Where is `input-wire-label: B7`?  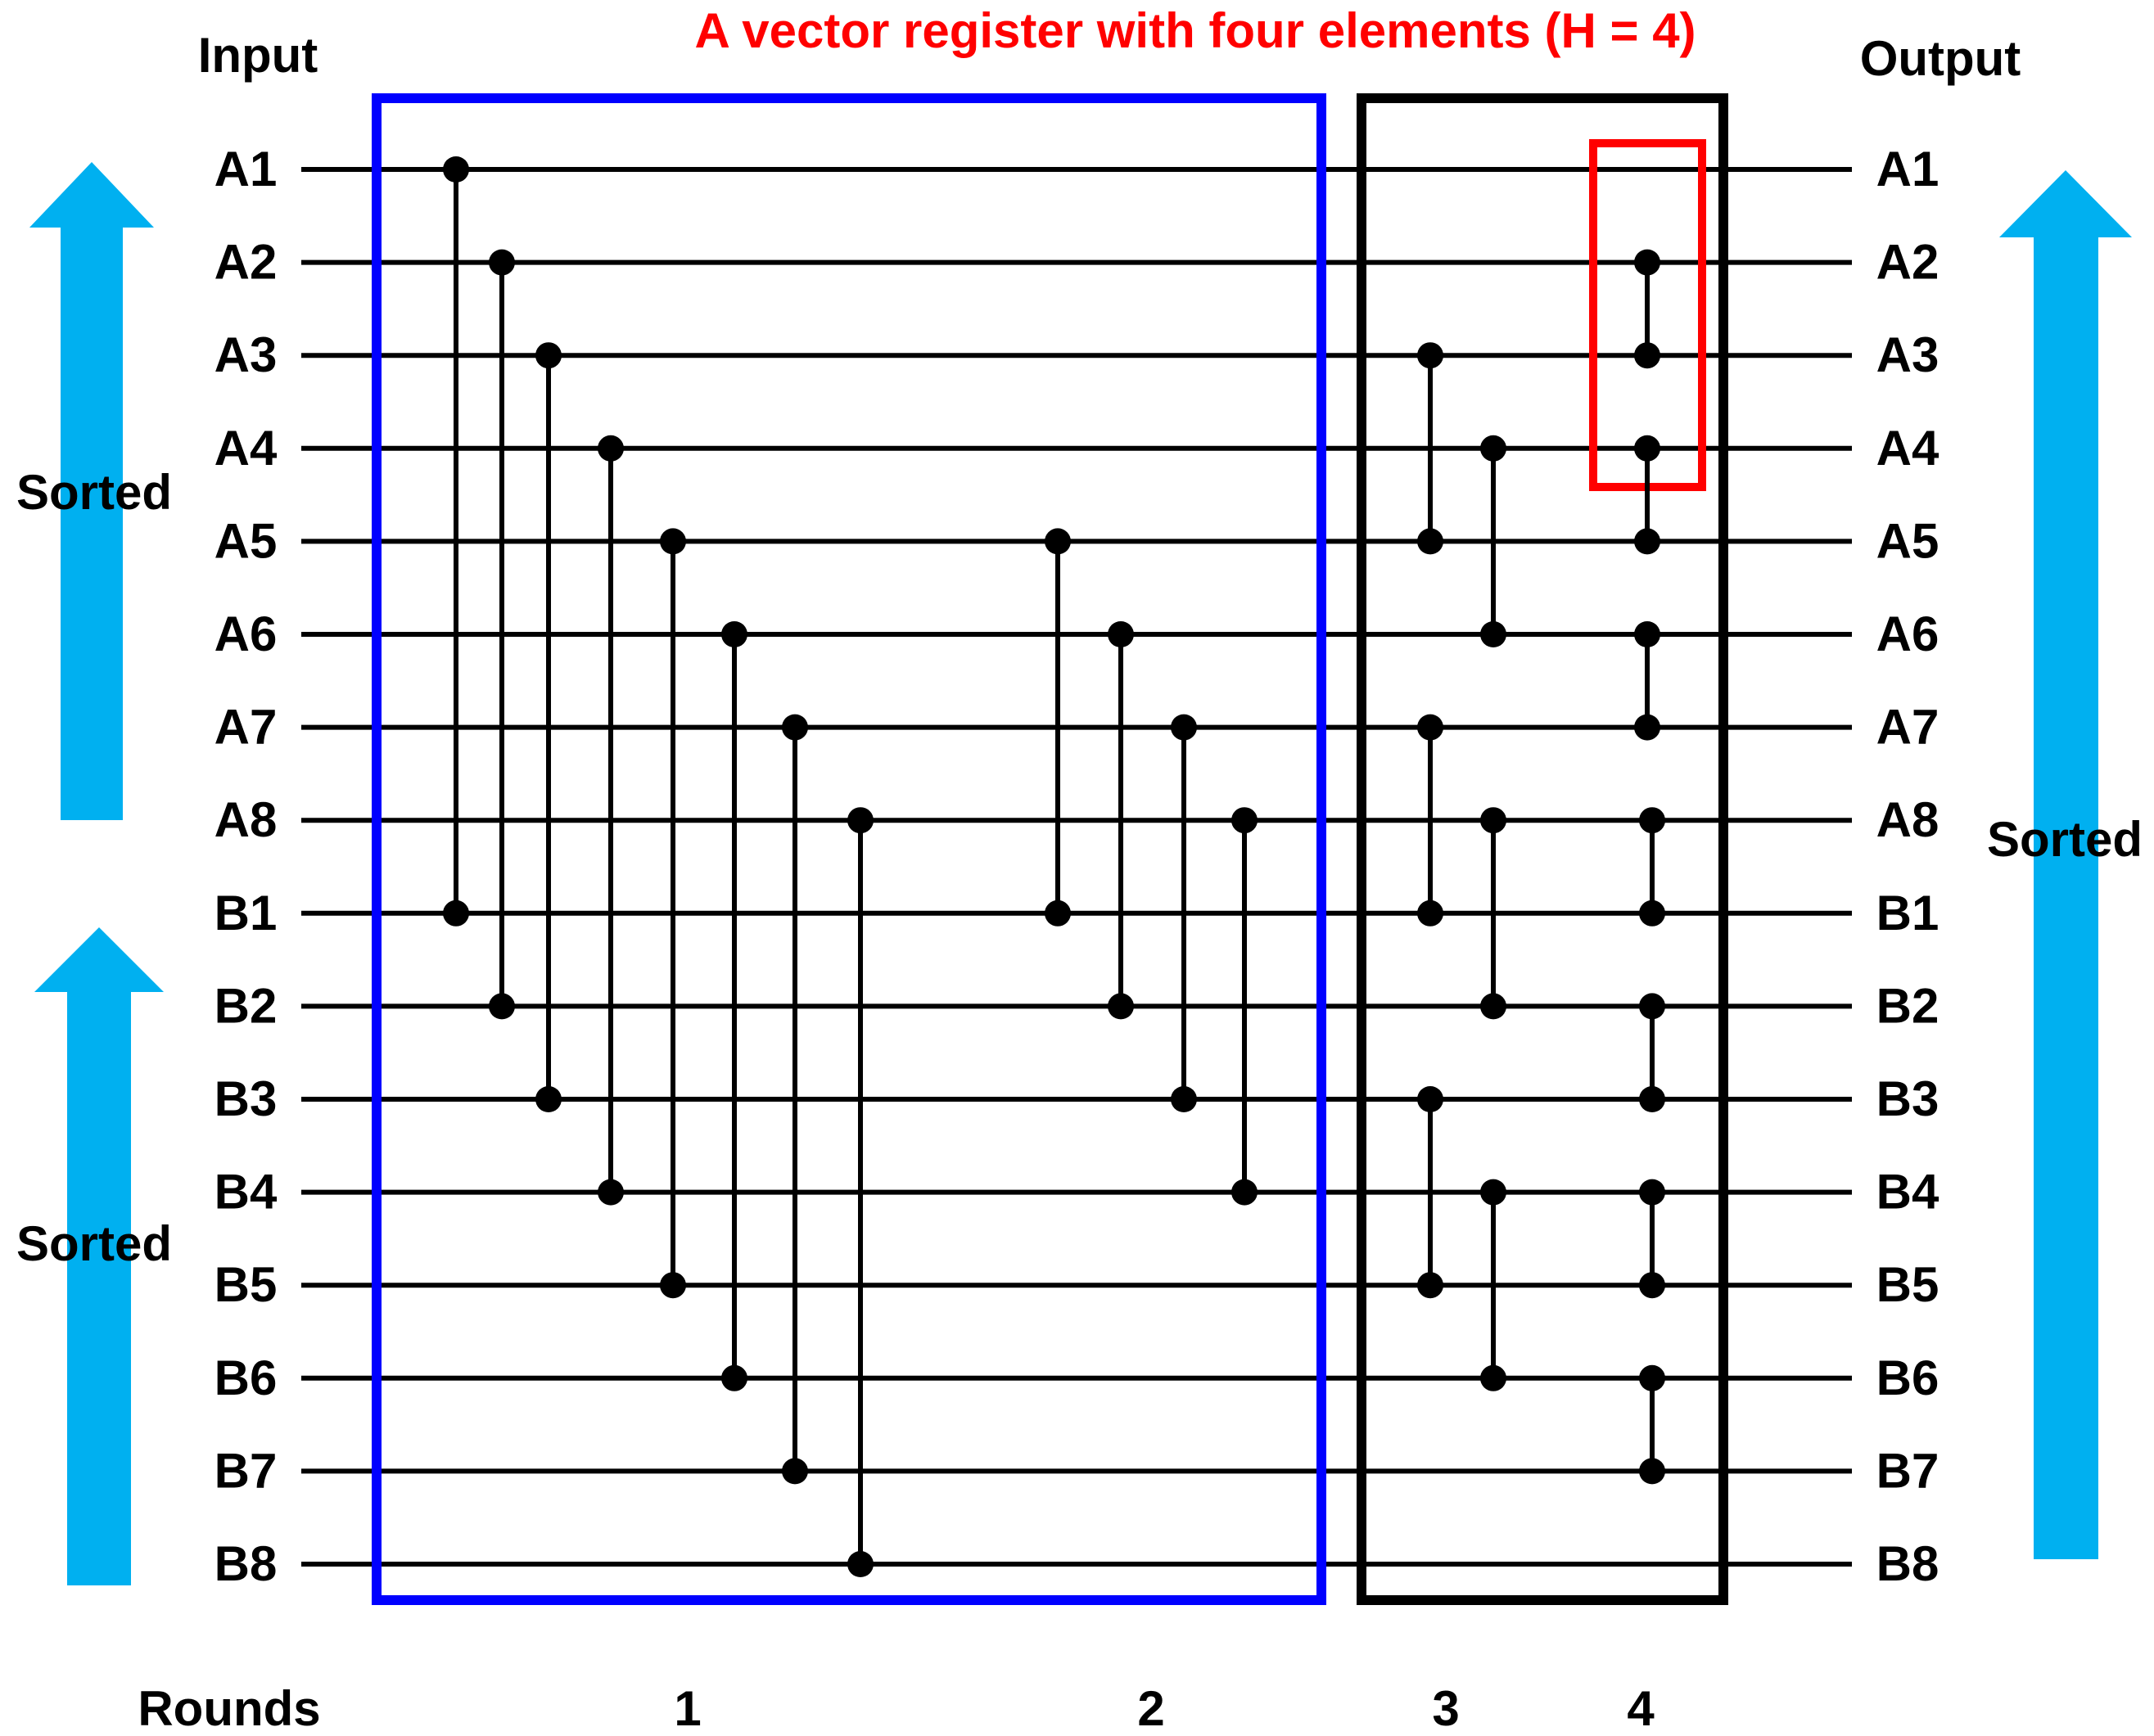 input-wire-label: B7 is located at coordinates (246, 1470).